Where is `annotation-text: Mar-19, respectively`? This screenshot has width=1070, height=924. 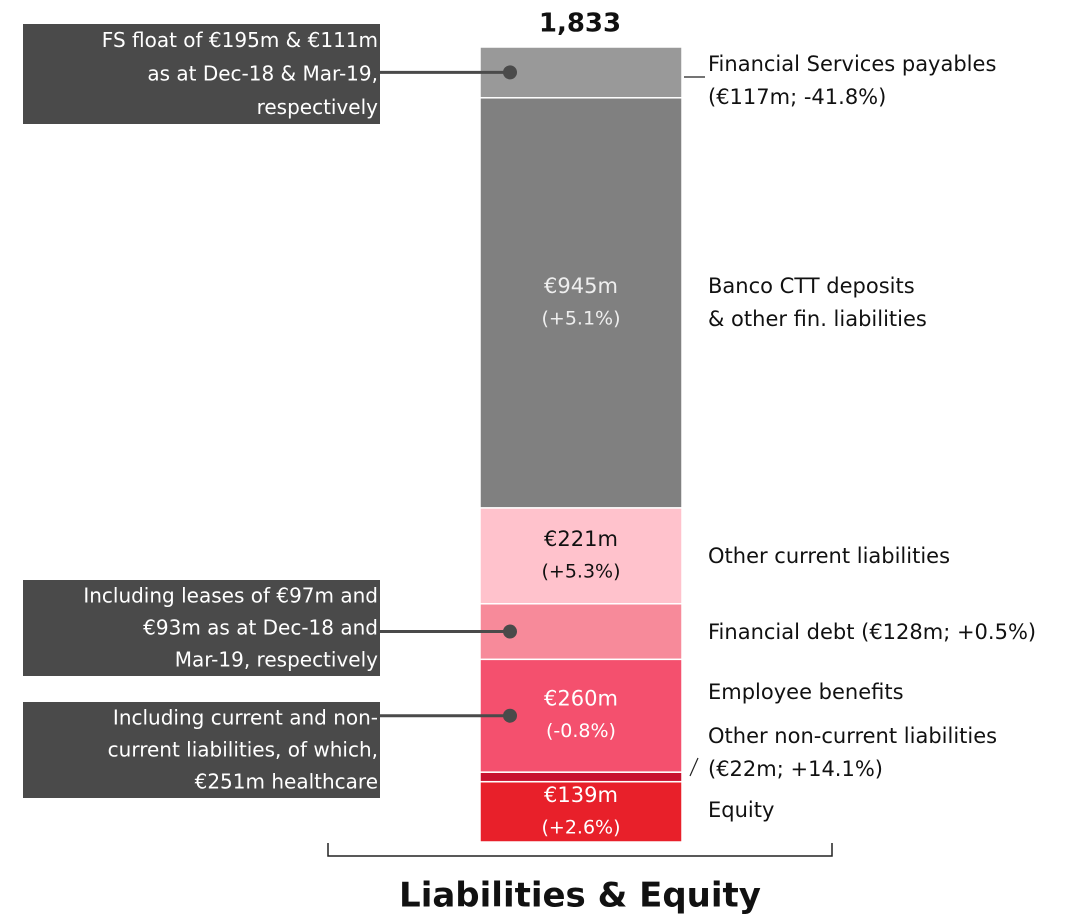
annotation-text: Mar-19, respectively is located at coordinates (276, 660).